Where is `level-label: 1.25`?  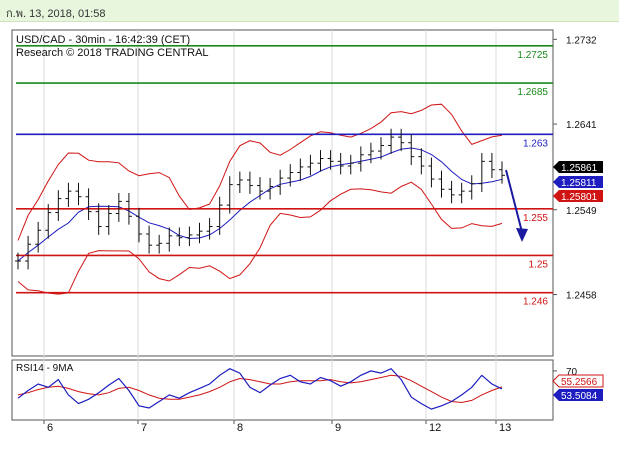
level-label: 1.25 is located at coordinates (539, 264).